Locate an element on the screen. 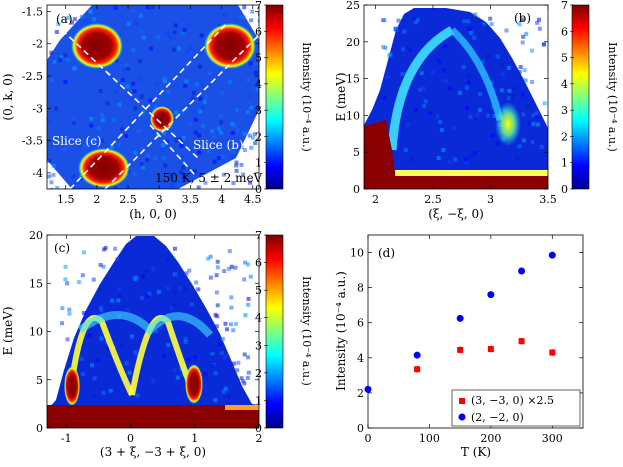  panel-a-annotation-slice-b: Slice (b) is located at coordinates (218, 145).